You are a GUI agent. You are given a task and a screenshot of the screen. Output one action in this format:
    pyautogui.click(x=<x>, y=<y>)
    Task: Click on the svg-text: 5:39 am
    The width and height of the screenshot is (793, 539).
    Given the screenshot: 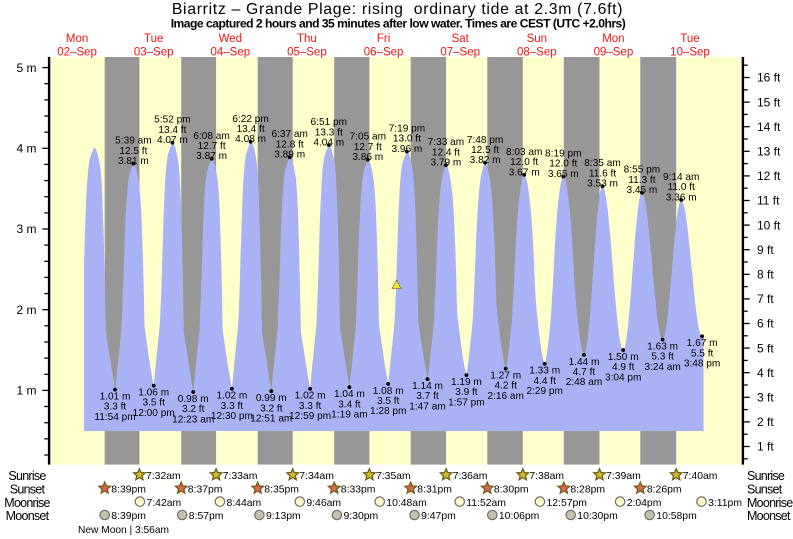 What is the action you would take?
    pyautogui.click(x=133, y=141)
    